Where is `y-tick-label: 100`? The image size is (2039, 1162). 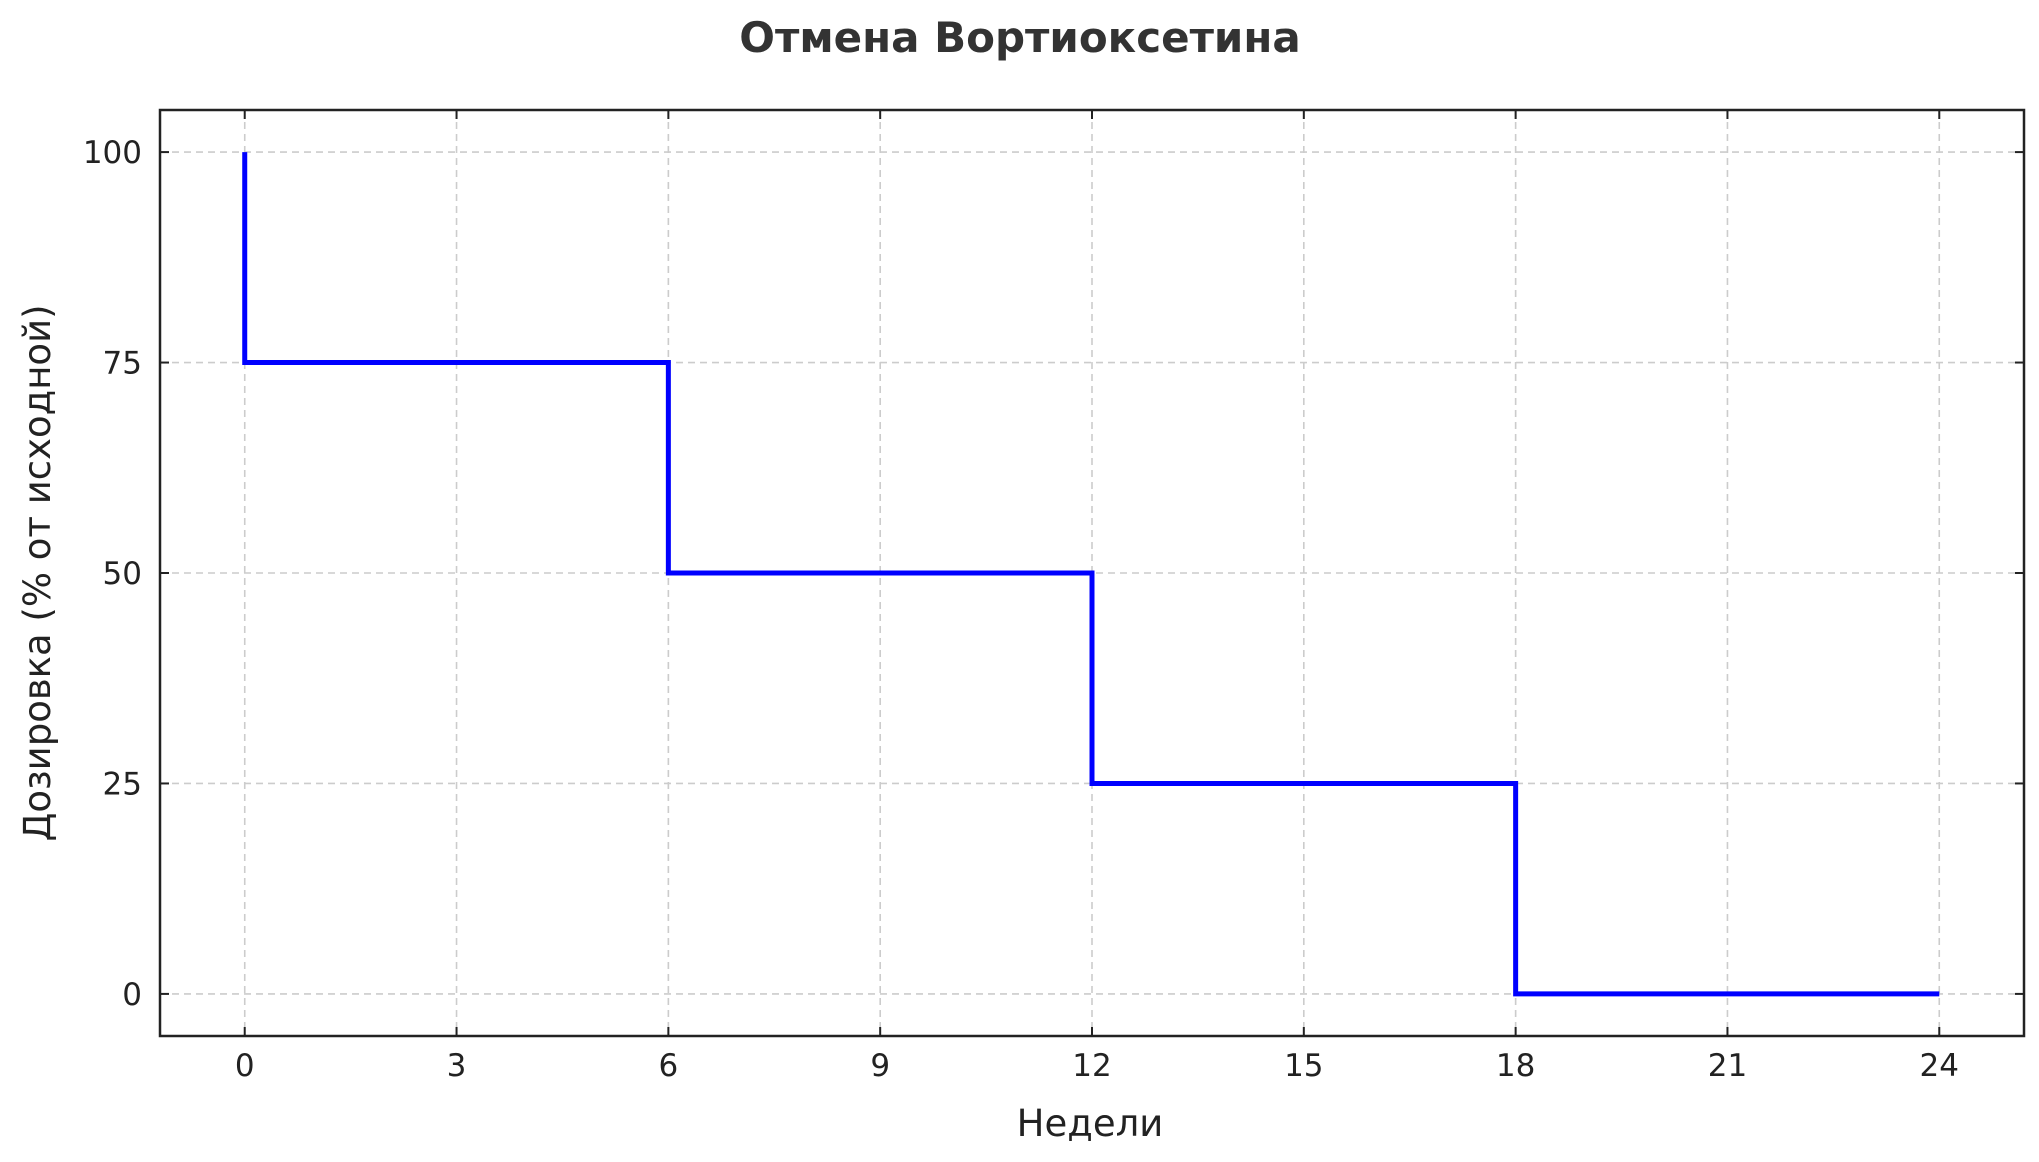
y-tick-label: 100 is located at coordinates (112, 153).